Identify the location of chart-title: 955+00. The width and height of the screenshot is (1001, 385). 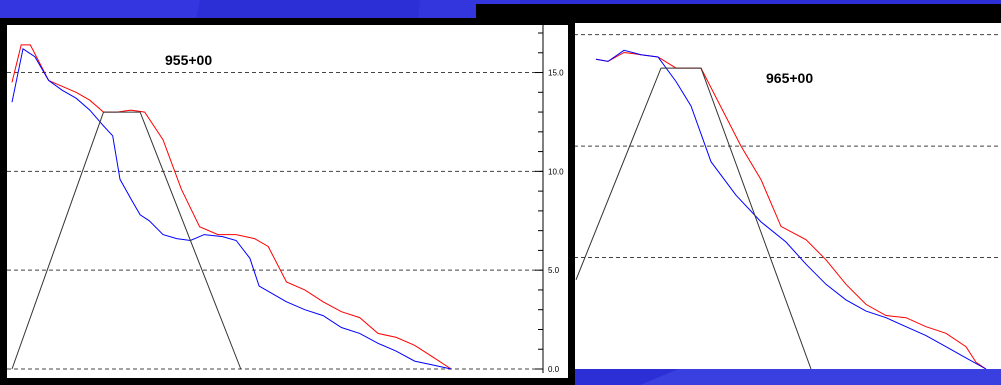
(188, 60).